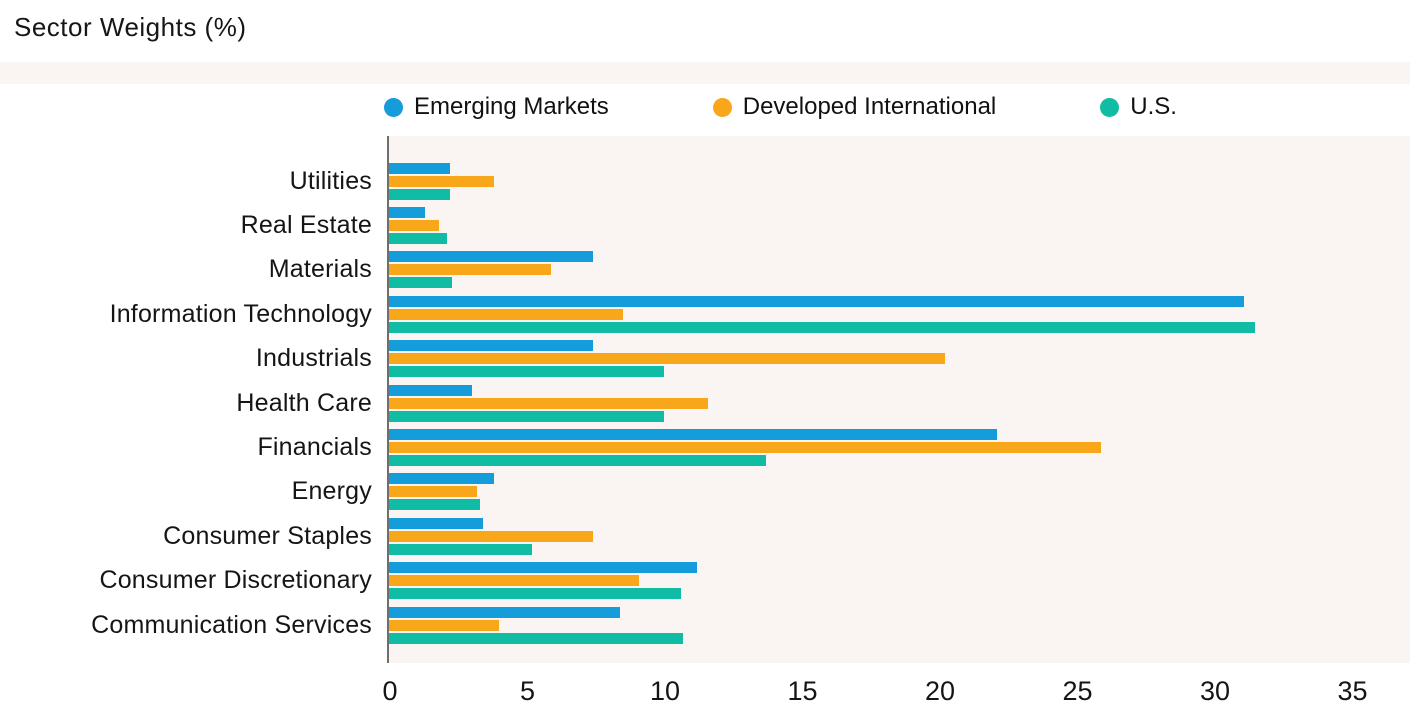 This screenshot has width=1416, height=720. What do you see at coordinates (1153, 106) in the screenshot?
I see `legend-label: U.S.` at bounding box center [1153, 106].